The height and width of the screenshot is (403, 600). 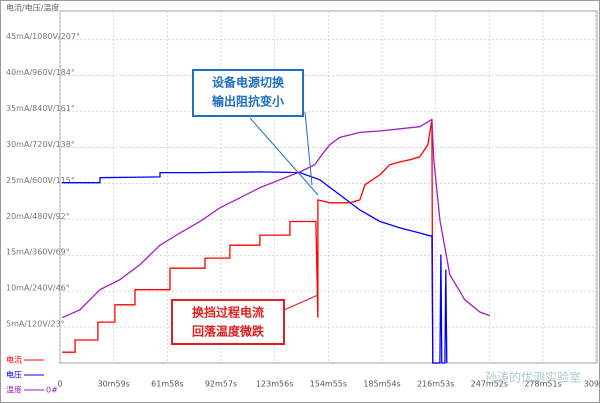 I want to click on x-tick-label: 185m54s, so click(x=381, y=384).